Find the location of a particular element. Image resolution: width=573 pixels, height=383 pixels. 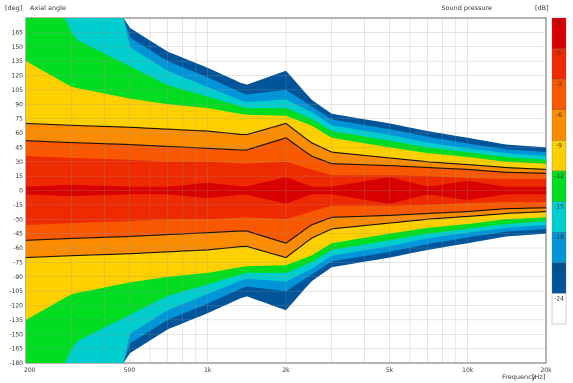

y-tick-label: 135 is located at coordinates (18, 61).